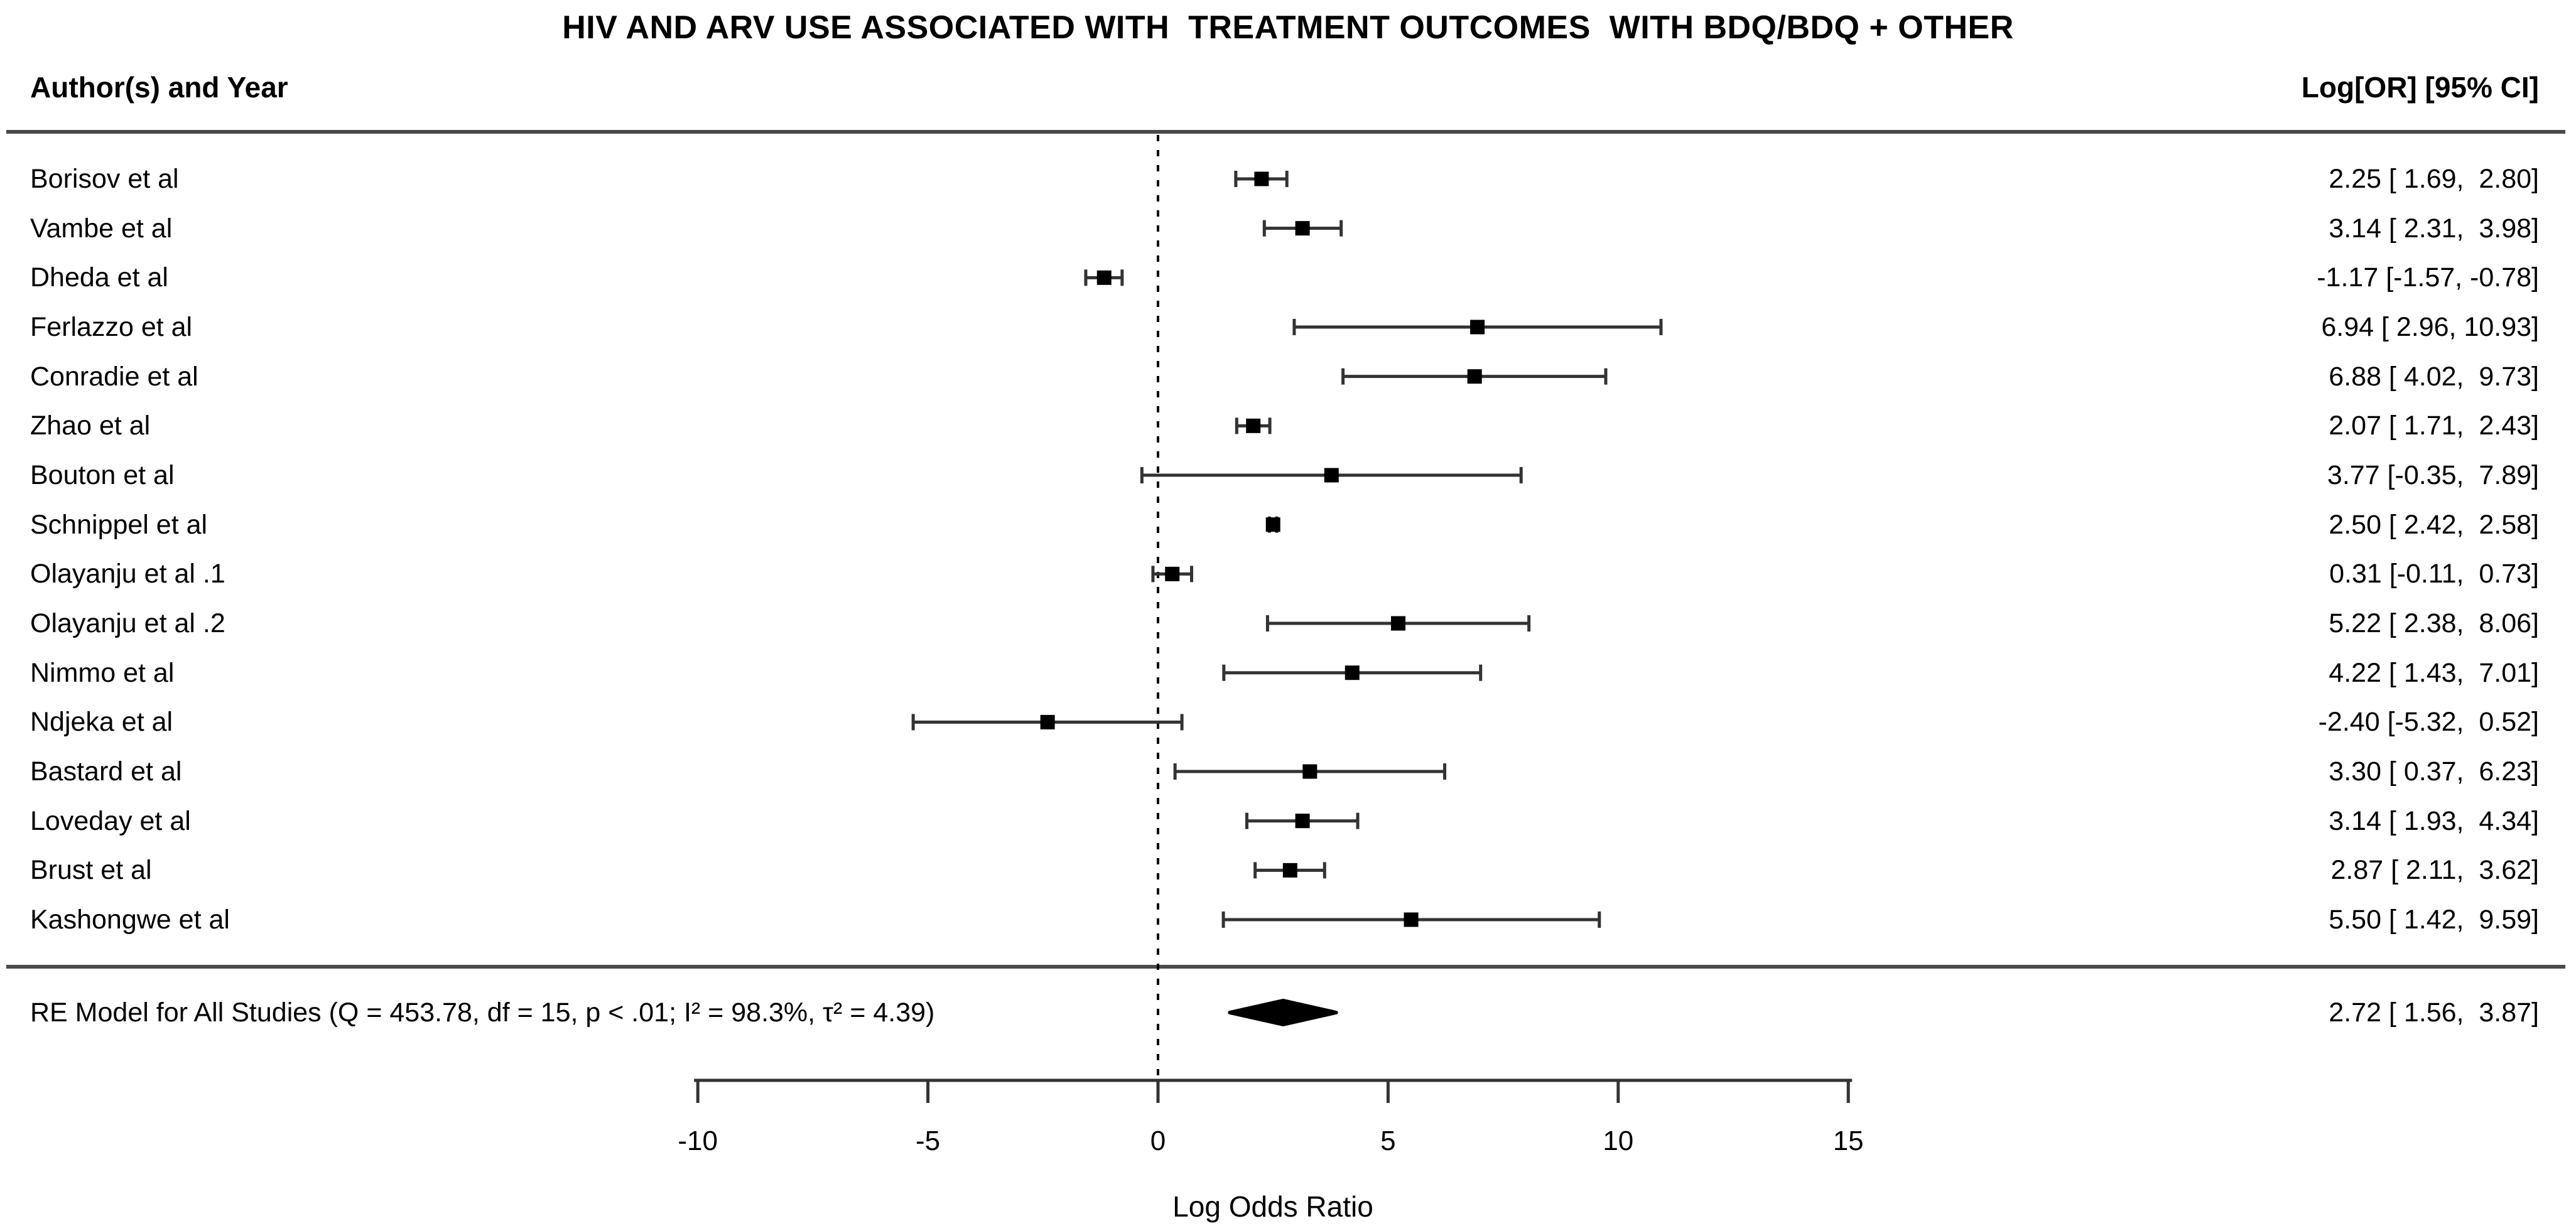 This screenshot has height=1231, width=2576. What do you see at coordinates (2434, 820) in the screenshot?
I see `study-ci-value: 3.14 [ 1.93, 4.34]` at bounding box center [2434, 820].